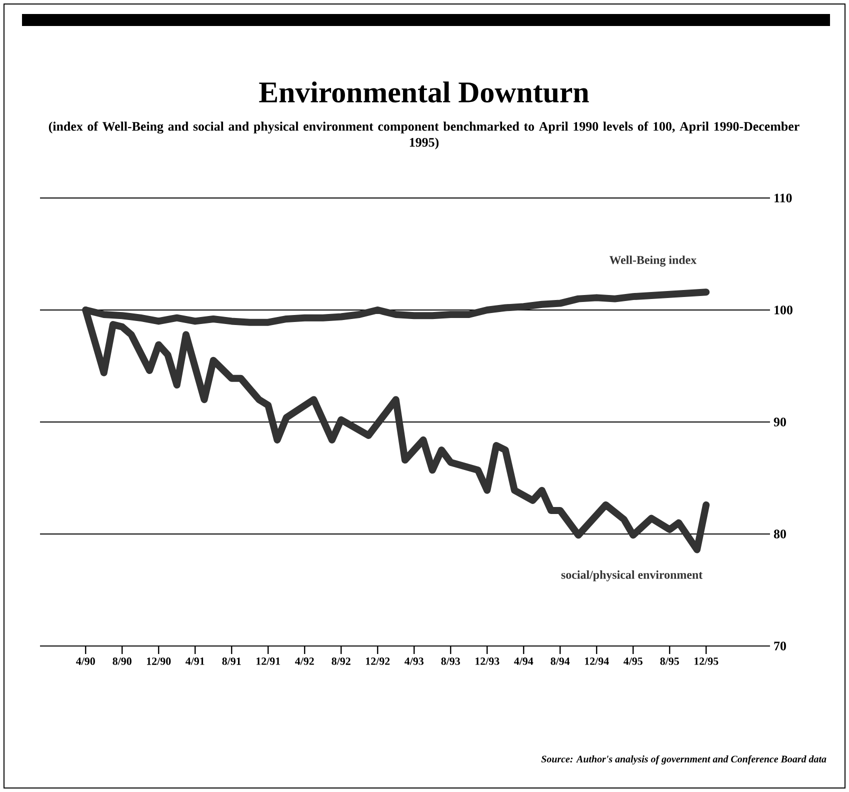 This screenshot has height=792, width=849. Describe the element at coordinates (524, 661) in the screenshot. I see `x-tick-label: 4/94` at that location.